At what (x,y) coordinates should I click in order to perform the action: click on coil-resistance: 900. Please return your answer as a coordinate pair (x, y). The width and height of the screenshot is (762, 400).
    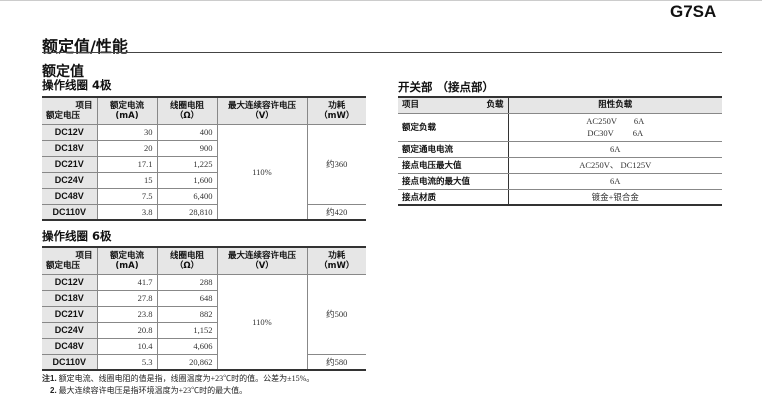
    Looking at the image, I should click on (186, 148).